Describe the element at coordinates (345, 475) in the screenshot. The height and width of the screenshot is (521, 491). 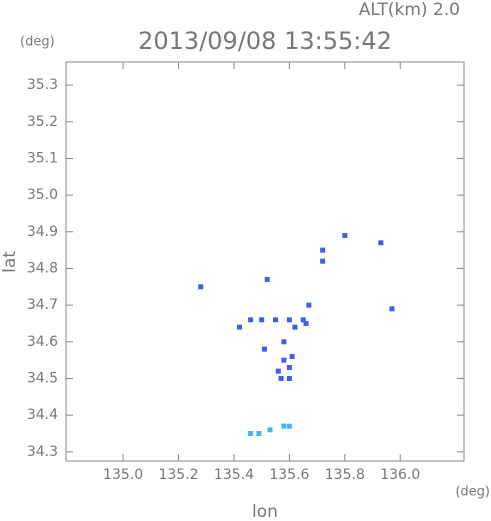
I see `x-tick-label: 135.8` at that location.